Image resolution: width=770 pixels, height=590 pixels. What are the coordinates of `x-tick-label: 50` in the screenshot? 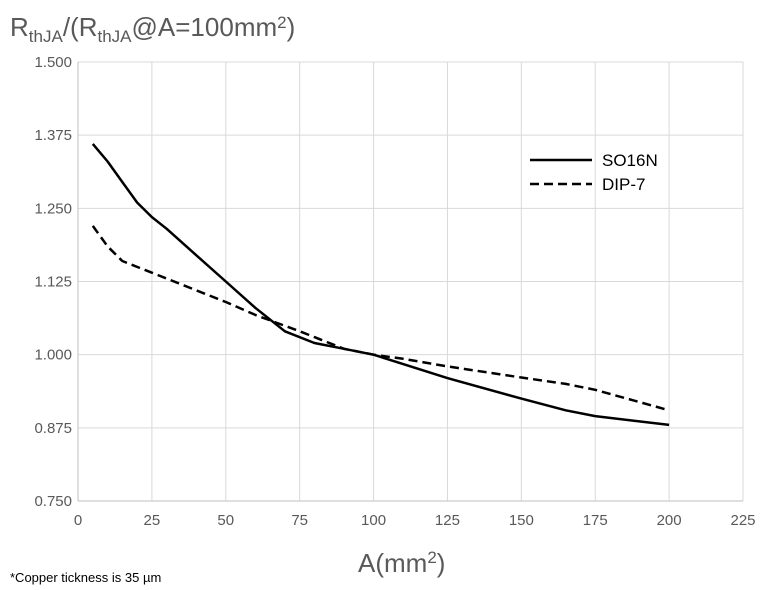 It's located at (225, 520).